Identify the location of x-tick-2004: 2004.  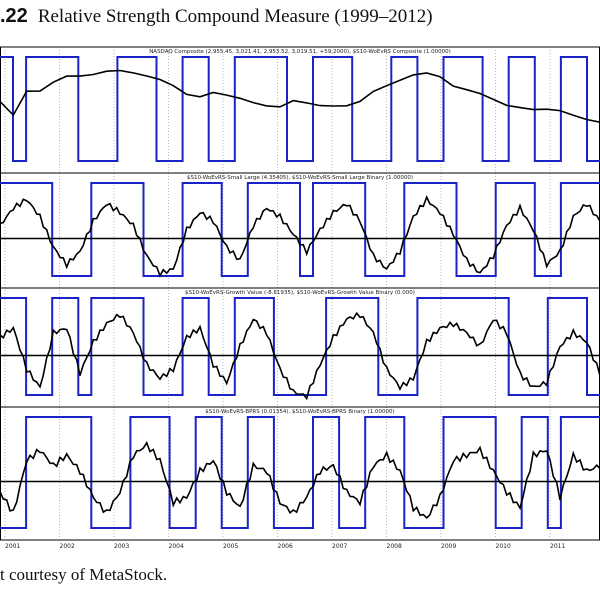
(176, 546).